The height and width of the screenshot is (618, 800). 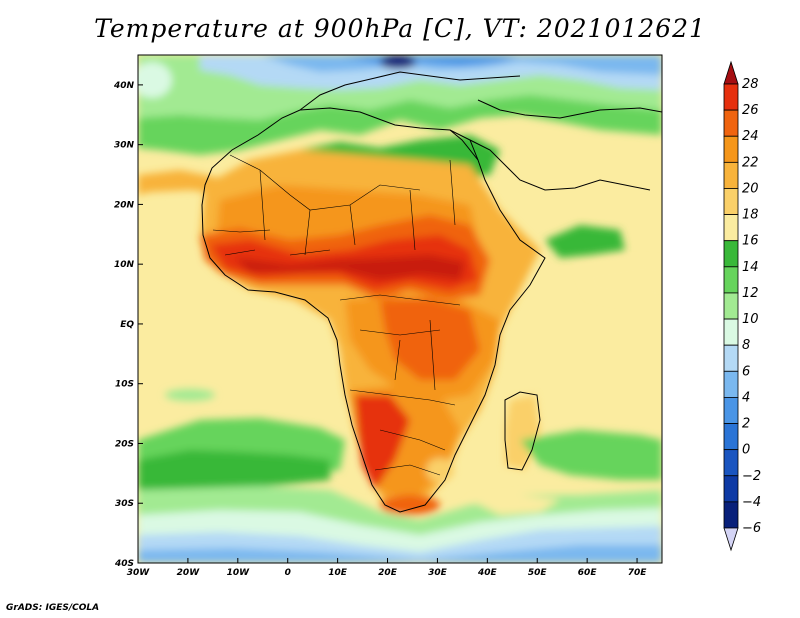 What do you see at coordinates (189, 573) in the screenshot?
I see `lon-tick-label: 20W` at bounding box center [189, 573].